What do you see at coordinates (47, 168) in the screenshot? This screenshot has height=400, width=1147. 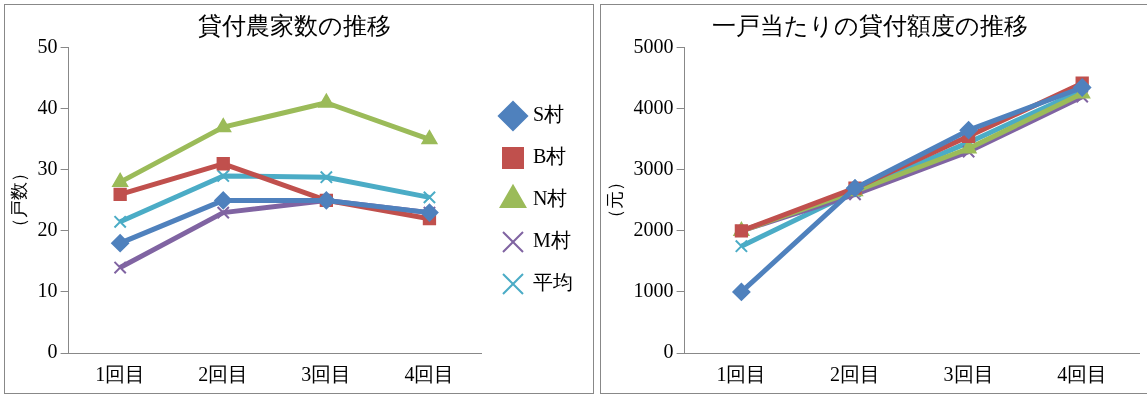 I see `y-tick-label: 30` at bounding box center [47, 168].